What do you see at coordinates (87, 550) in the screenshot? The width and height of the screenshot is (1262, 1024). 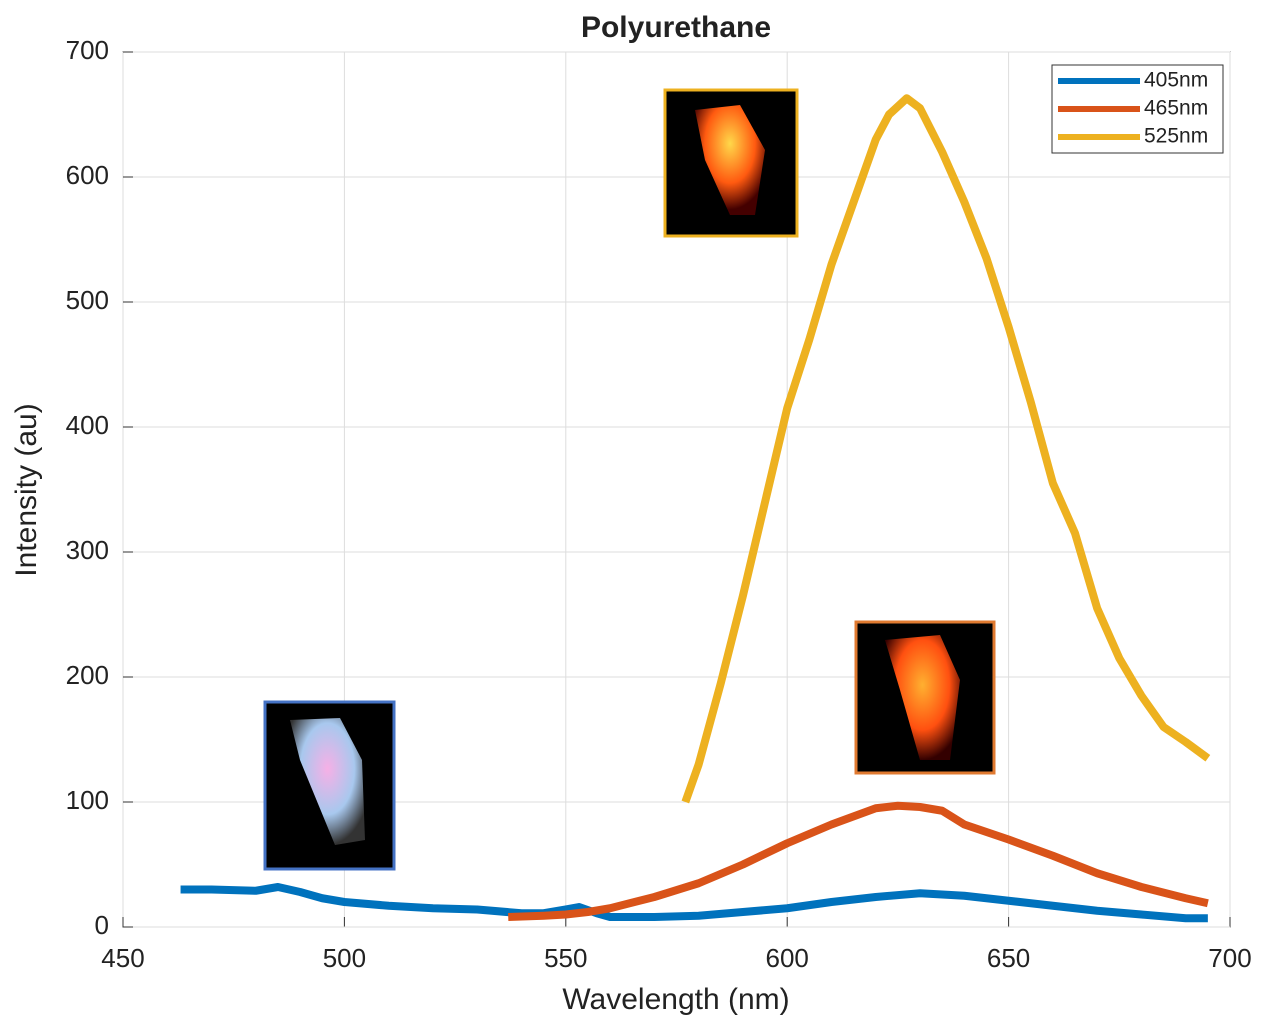 I see `y-tick-label: 300` at bounding box center [87, 550].